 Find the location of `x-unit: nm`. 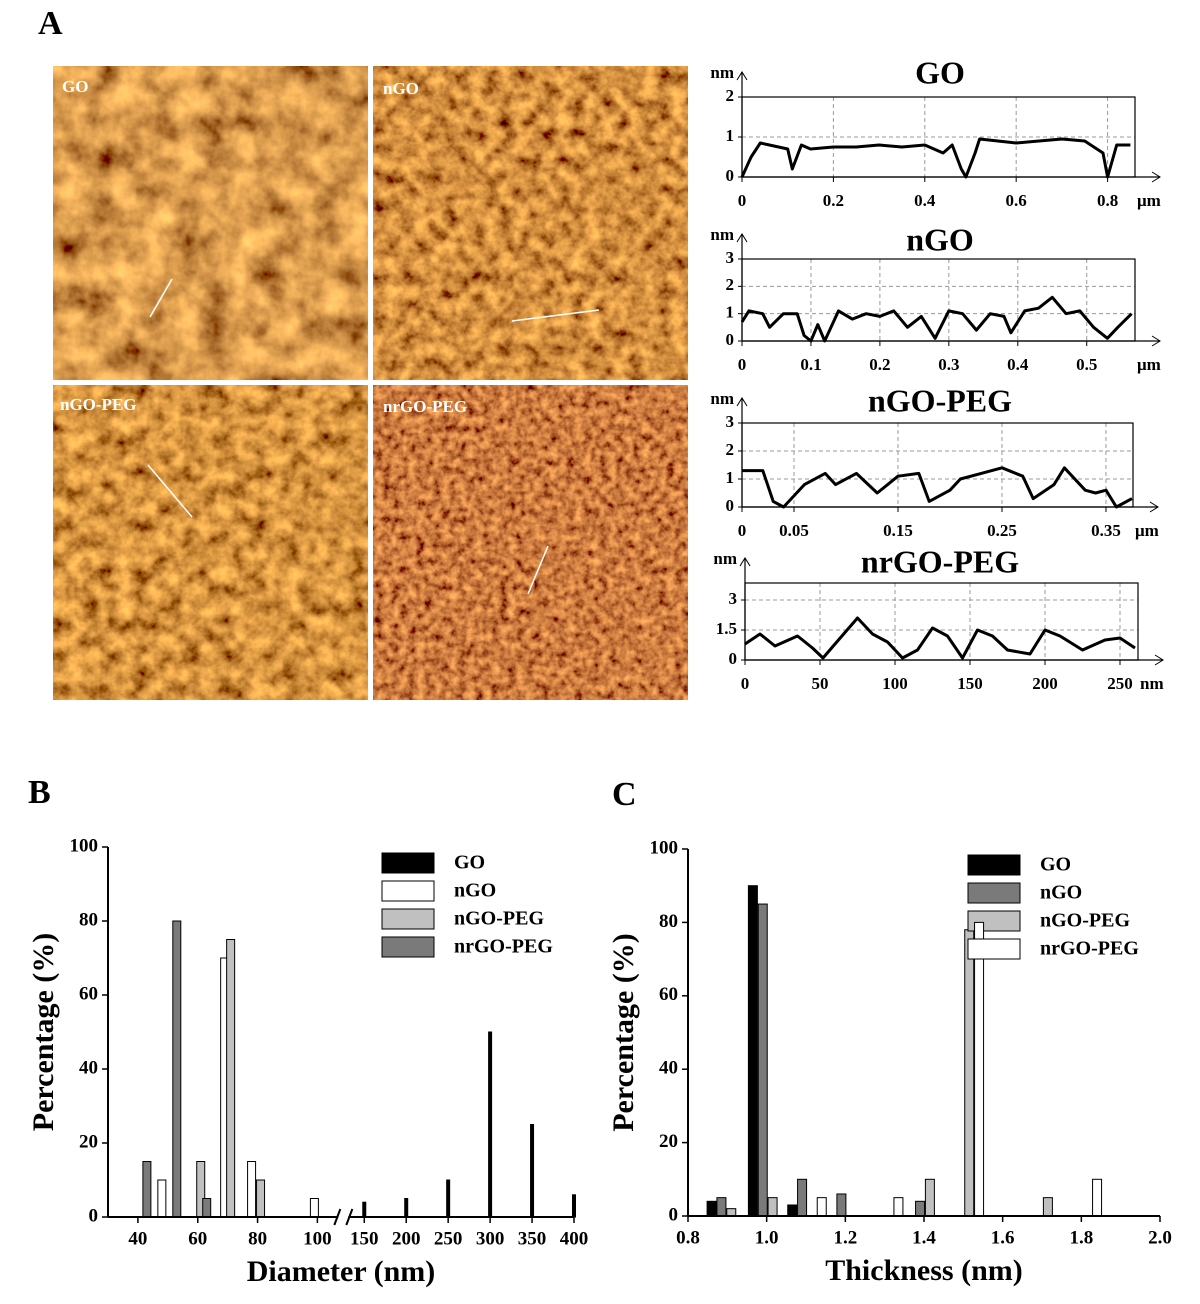

x-unit: nm is located at coordinates (1152, 683).